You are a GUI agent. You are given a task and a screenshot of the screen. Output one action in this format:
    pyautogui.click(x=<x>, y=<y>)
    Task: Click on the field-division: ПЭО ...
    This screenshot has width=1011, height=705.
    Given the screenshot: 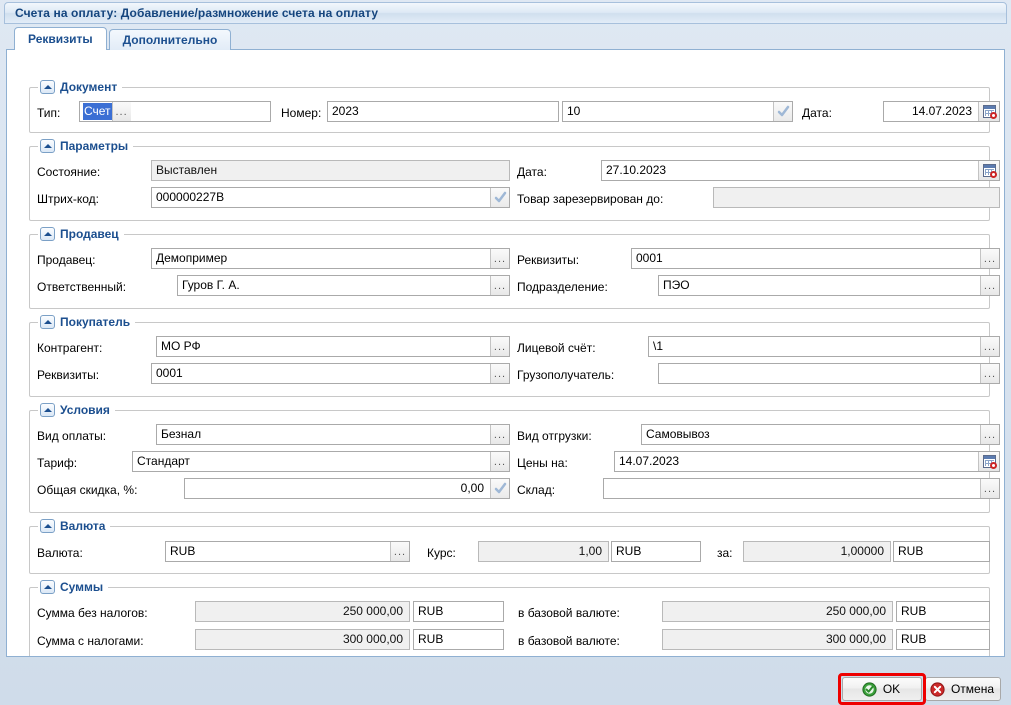 What is the action you would take?
    pyautogui.click(x=829, y=285)
    